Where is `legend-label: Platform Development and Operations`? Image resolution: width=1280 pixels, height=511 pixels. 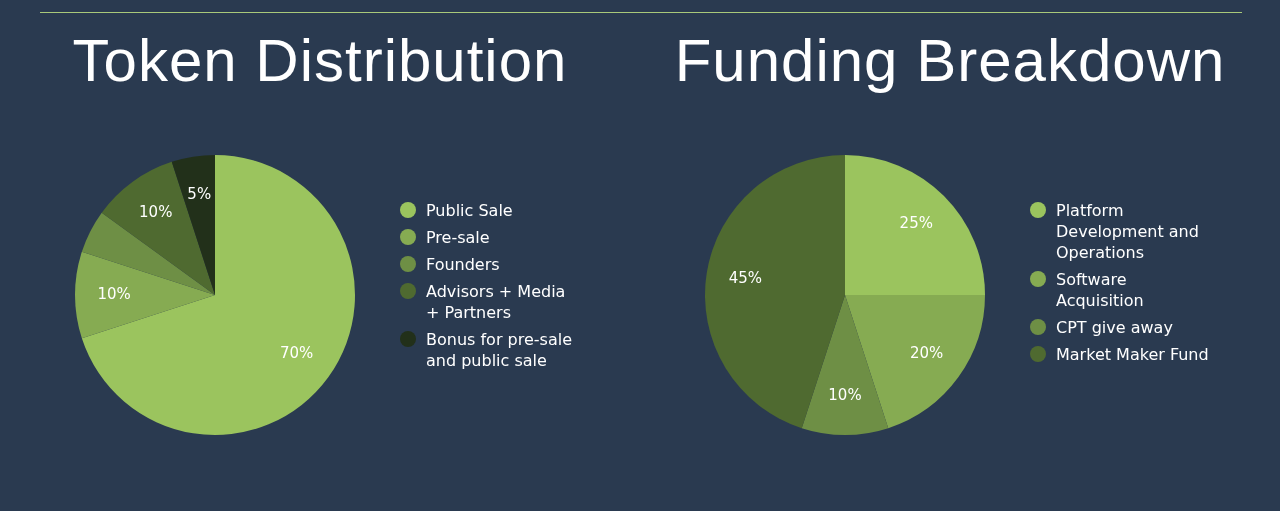 legend-label: Platform Development and Operations is located at coordinates (1127, 231).